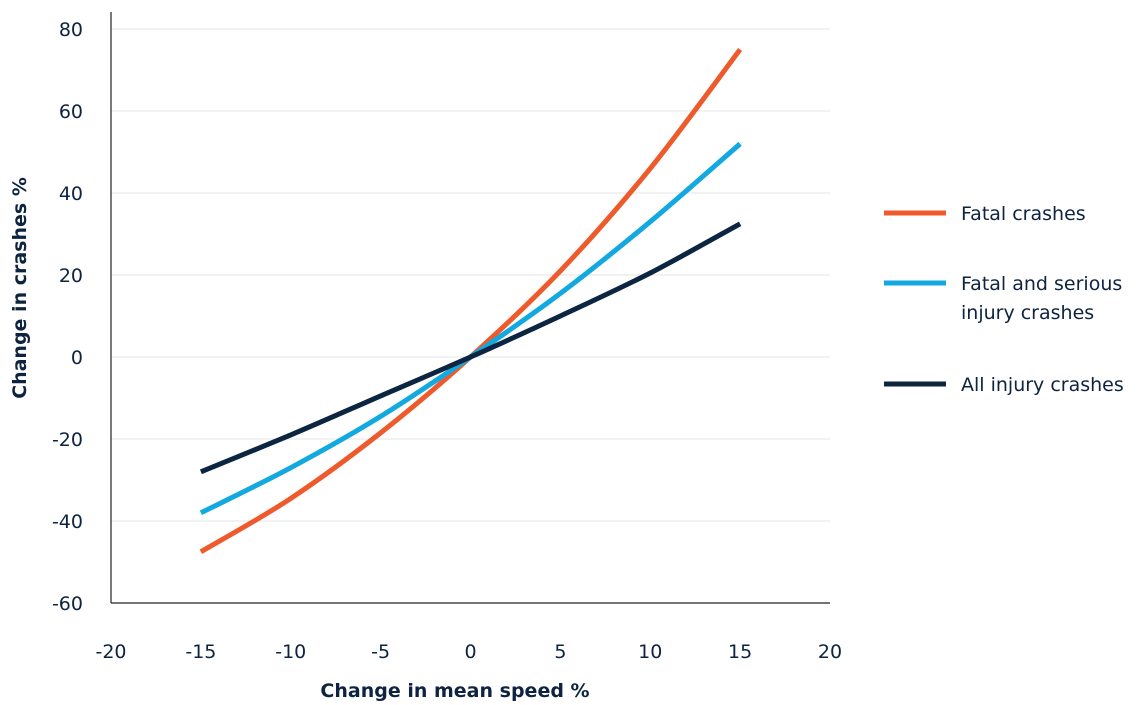 The height and width of the screenshot is (705, 1145). I want to click on legend-item: Fatal crashes, so click(985, 214).